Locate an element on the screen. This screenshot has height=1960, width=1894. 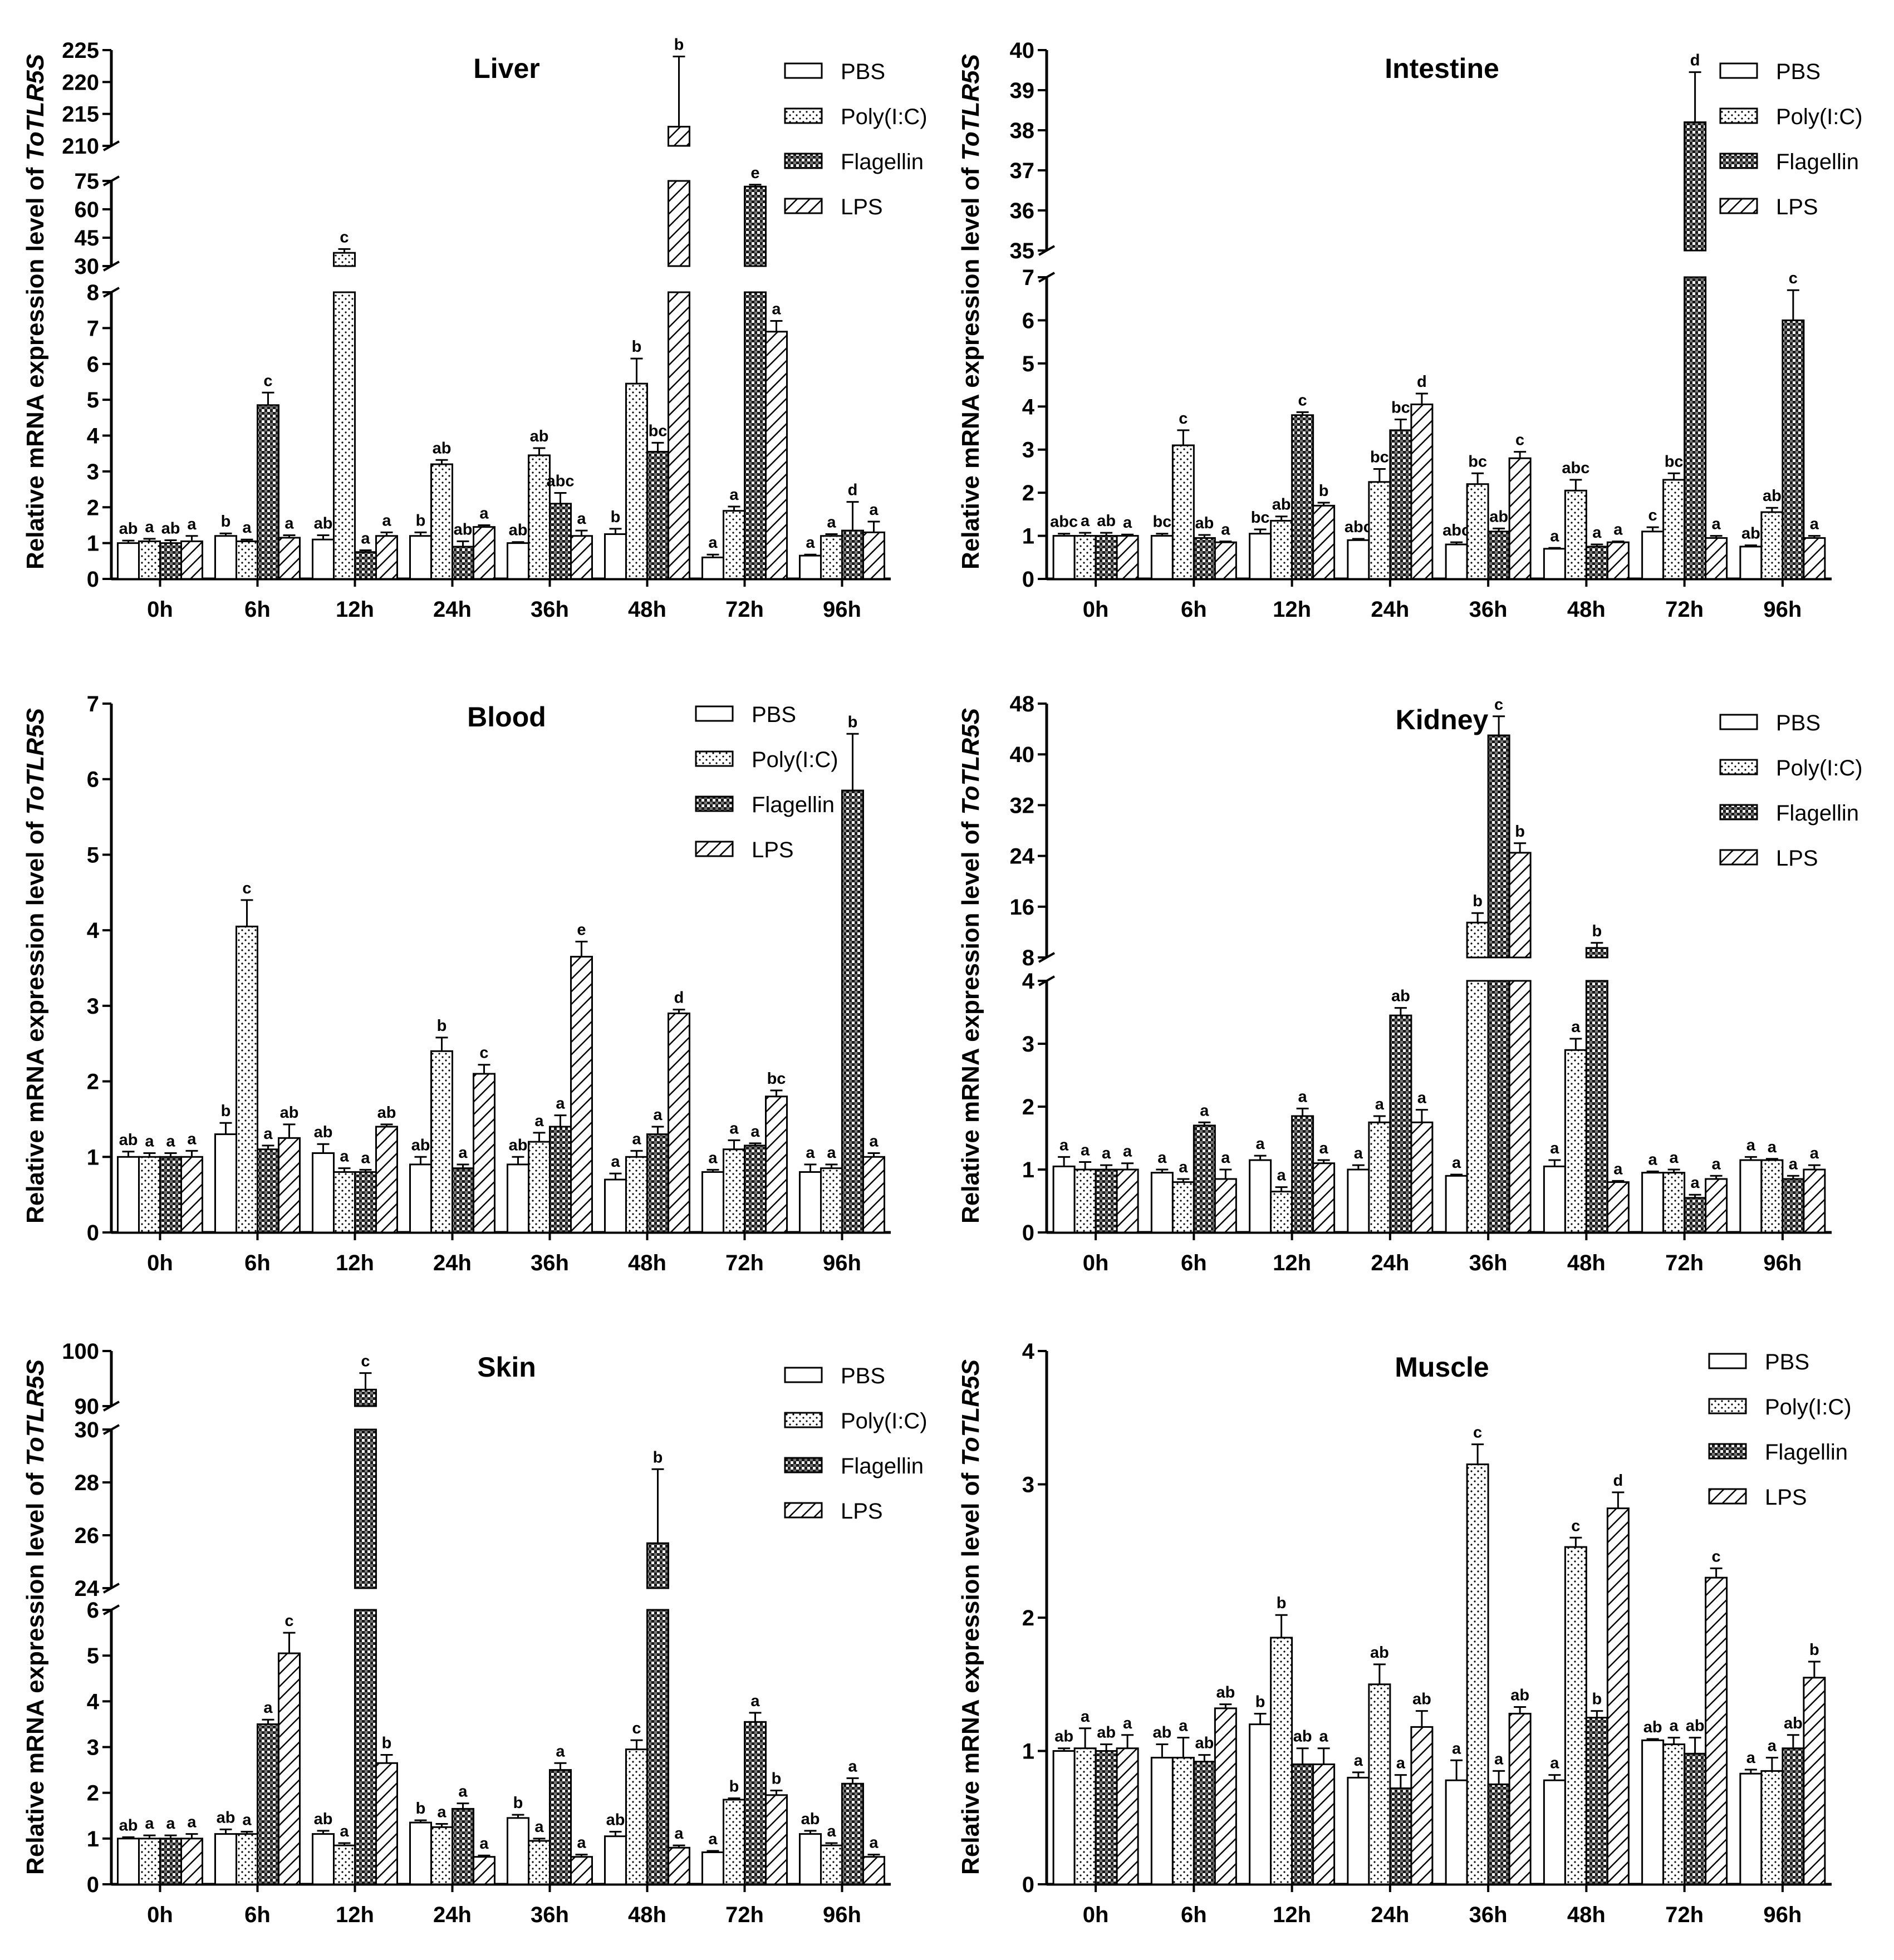
bar-muscle-pbs-12h: b is located at coordinates (1260, 1789).